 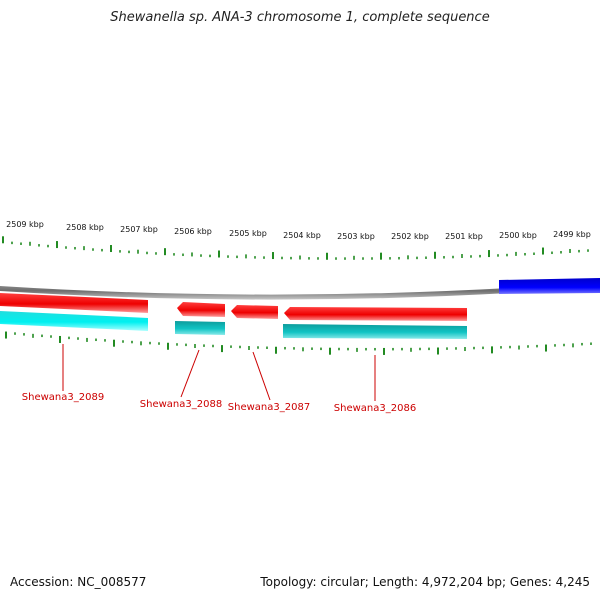 What do you see at coordinates (375, 331) in the screenshot?
I see `feature-teal-shewana3-2086` at bounding box center [375, 331].